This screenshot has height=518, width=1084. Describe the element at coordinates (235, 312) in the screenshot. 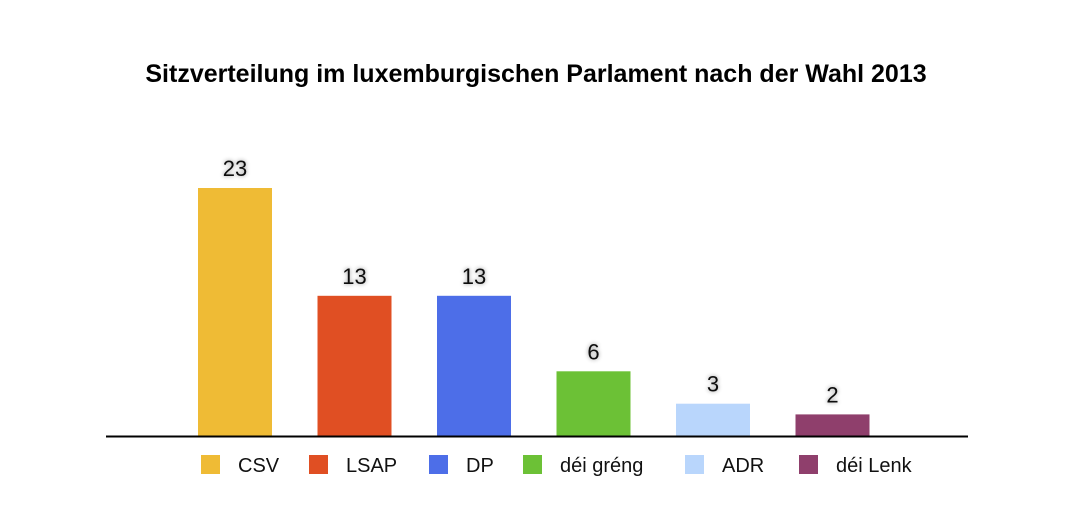

I see `bar-csv` at that location.